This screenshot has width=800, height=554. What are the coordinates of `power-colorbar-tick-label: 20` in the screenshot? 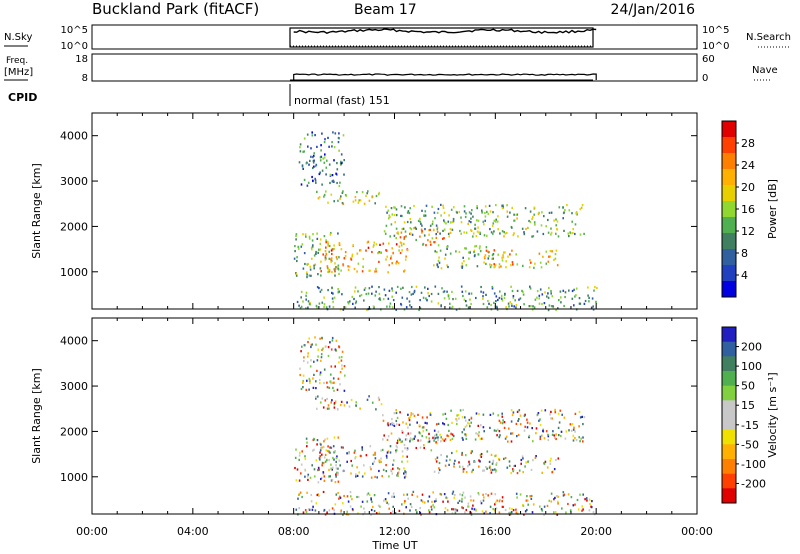 It's located at (748, 187).